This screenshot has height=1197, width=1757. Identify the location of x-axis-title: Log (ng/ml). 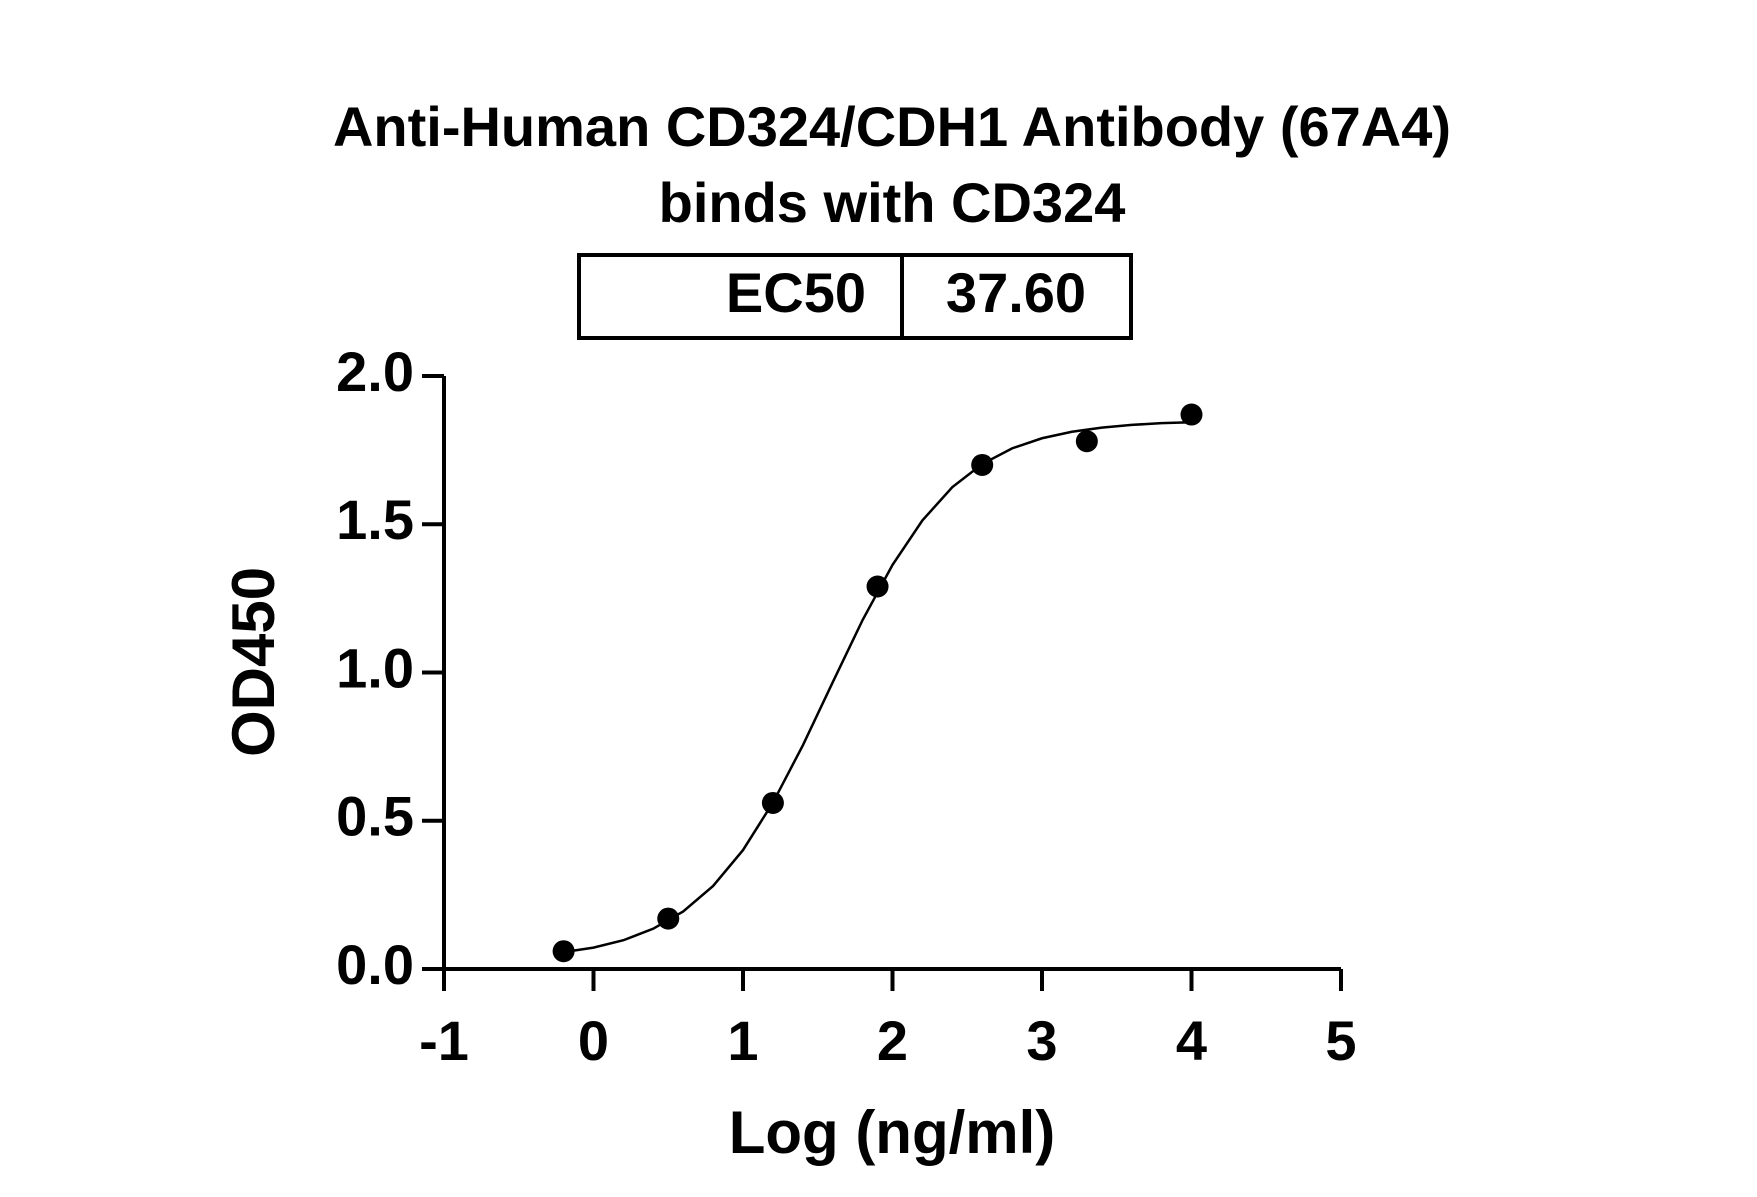
(892, 1132).